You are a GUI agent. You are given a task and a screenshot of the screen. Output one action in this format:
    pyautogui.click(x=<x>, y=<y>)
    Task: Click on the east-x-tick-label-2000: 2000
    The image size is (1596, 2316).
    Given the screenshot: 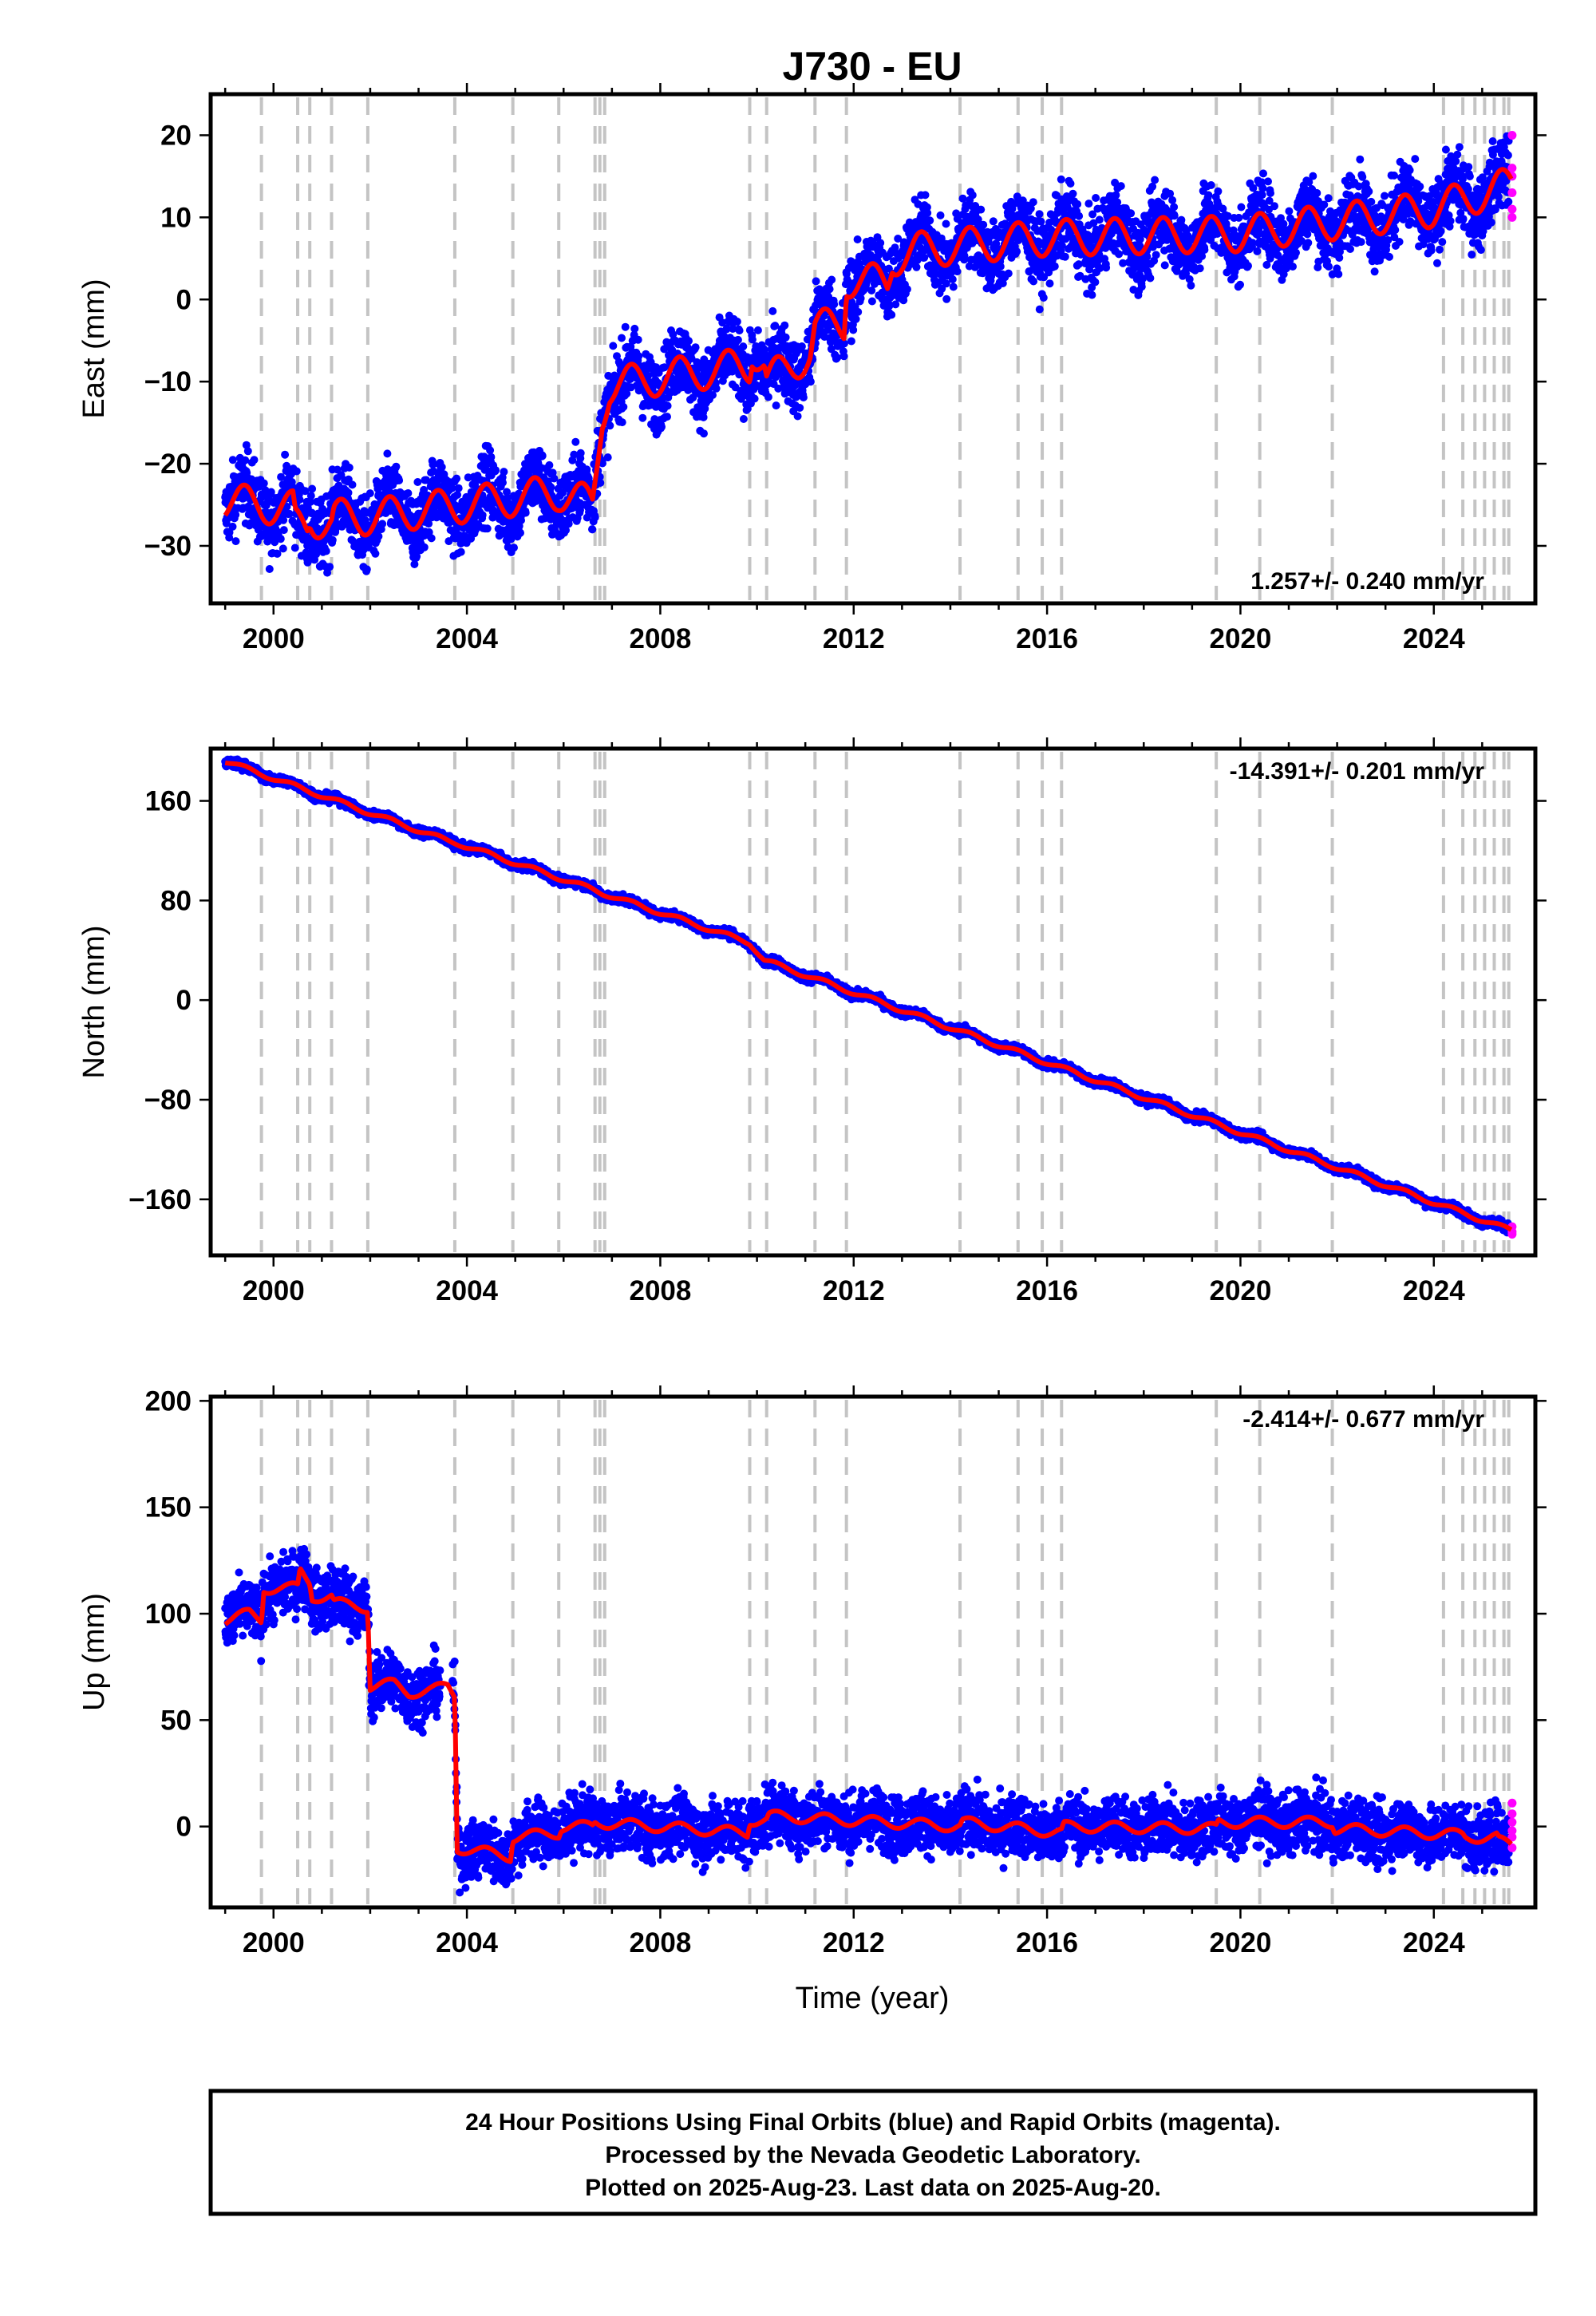 What is the action you would take?
    pyautogui.click(x=274, y=638)
    